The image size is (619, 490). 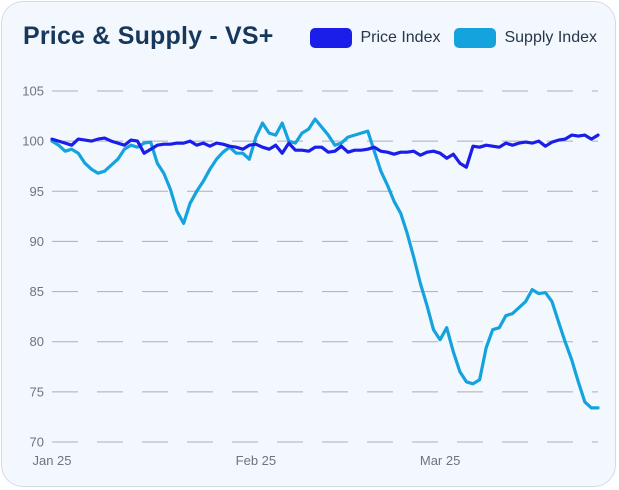 I want to click on y-tick-label: 75, so click(x=37, y=391).